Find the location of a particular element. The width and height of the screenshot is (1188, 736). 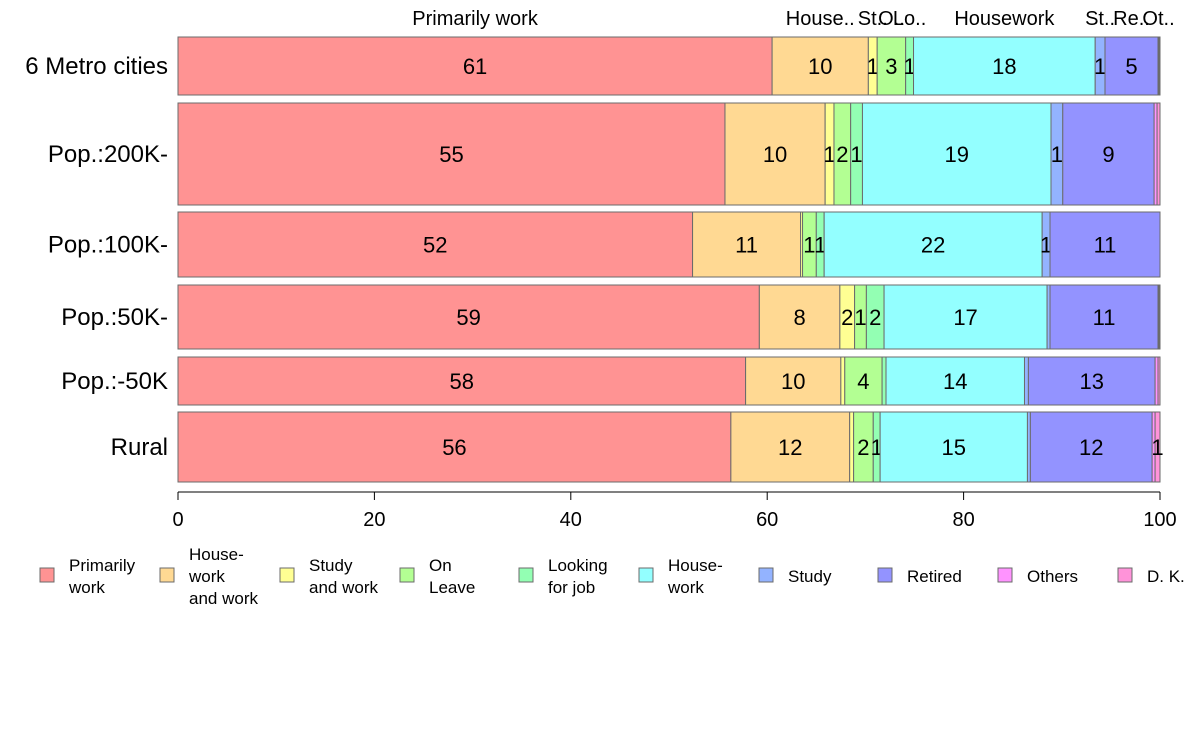

data-label: 52 is located at coordinates (435, 245).